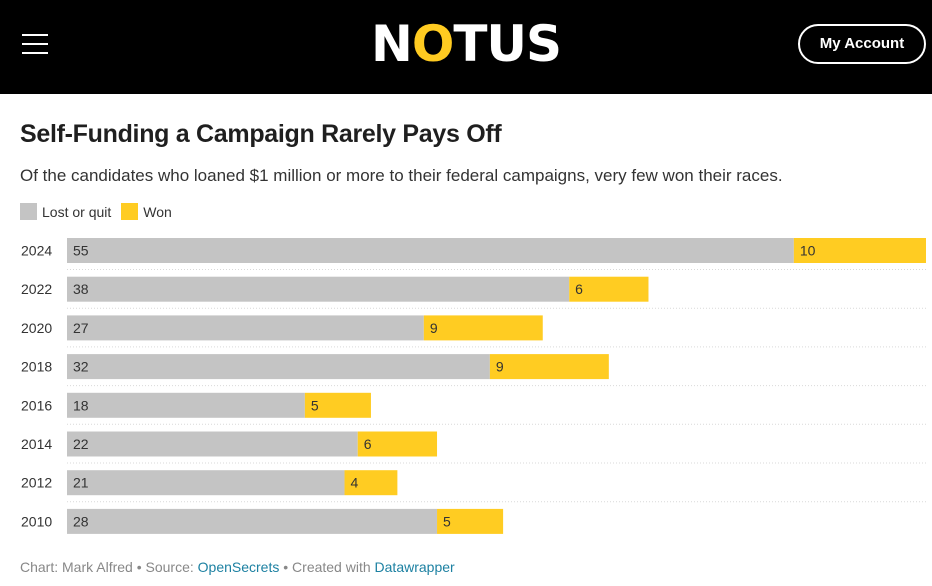 The width and height of the screenshot is (932, 586). Describe the element at coordinates (81, 444) in the screenshot. I see `bar-value-lost: 22` at that location.